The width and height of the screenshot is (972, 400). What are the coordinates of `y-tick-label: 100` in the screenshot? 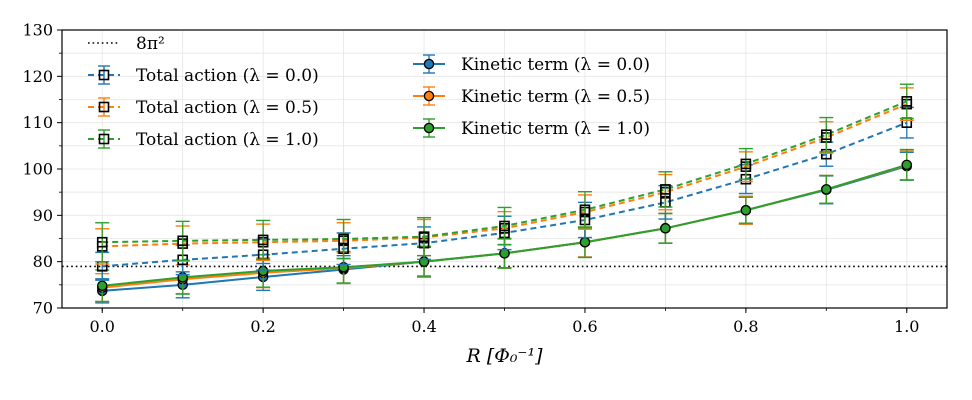 It's located at (37, 169).